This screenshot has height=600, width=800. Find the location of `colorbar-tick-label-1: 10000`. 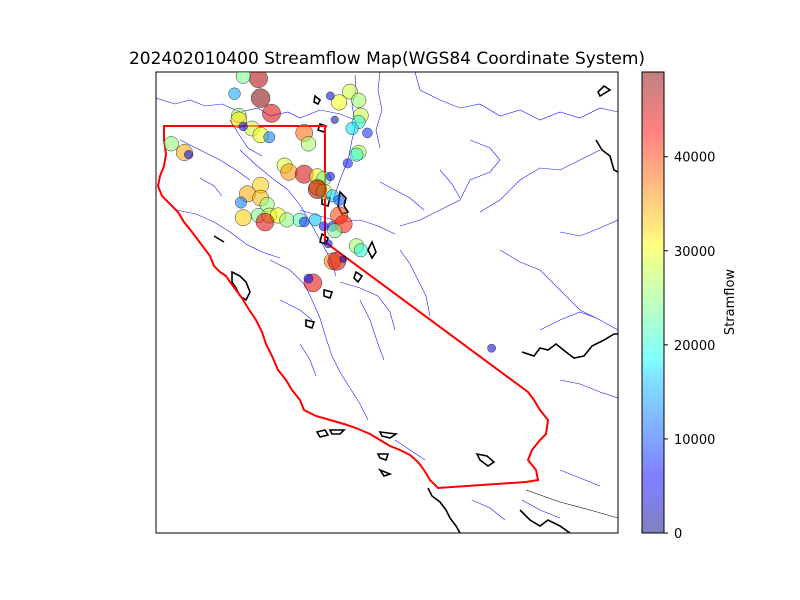

colorbar-tick-label-1: 10000 is located at coordinates (694, 440).